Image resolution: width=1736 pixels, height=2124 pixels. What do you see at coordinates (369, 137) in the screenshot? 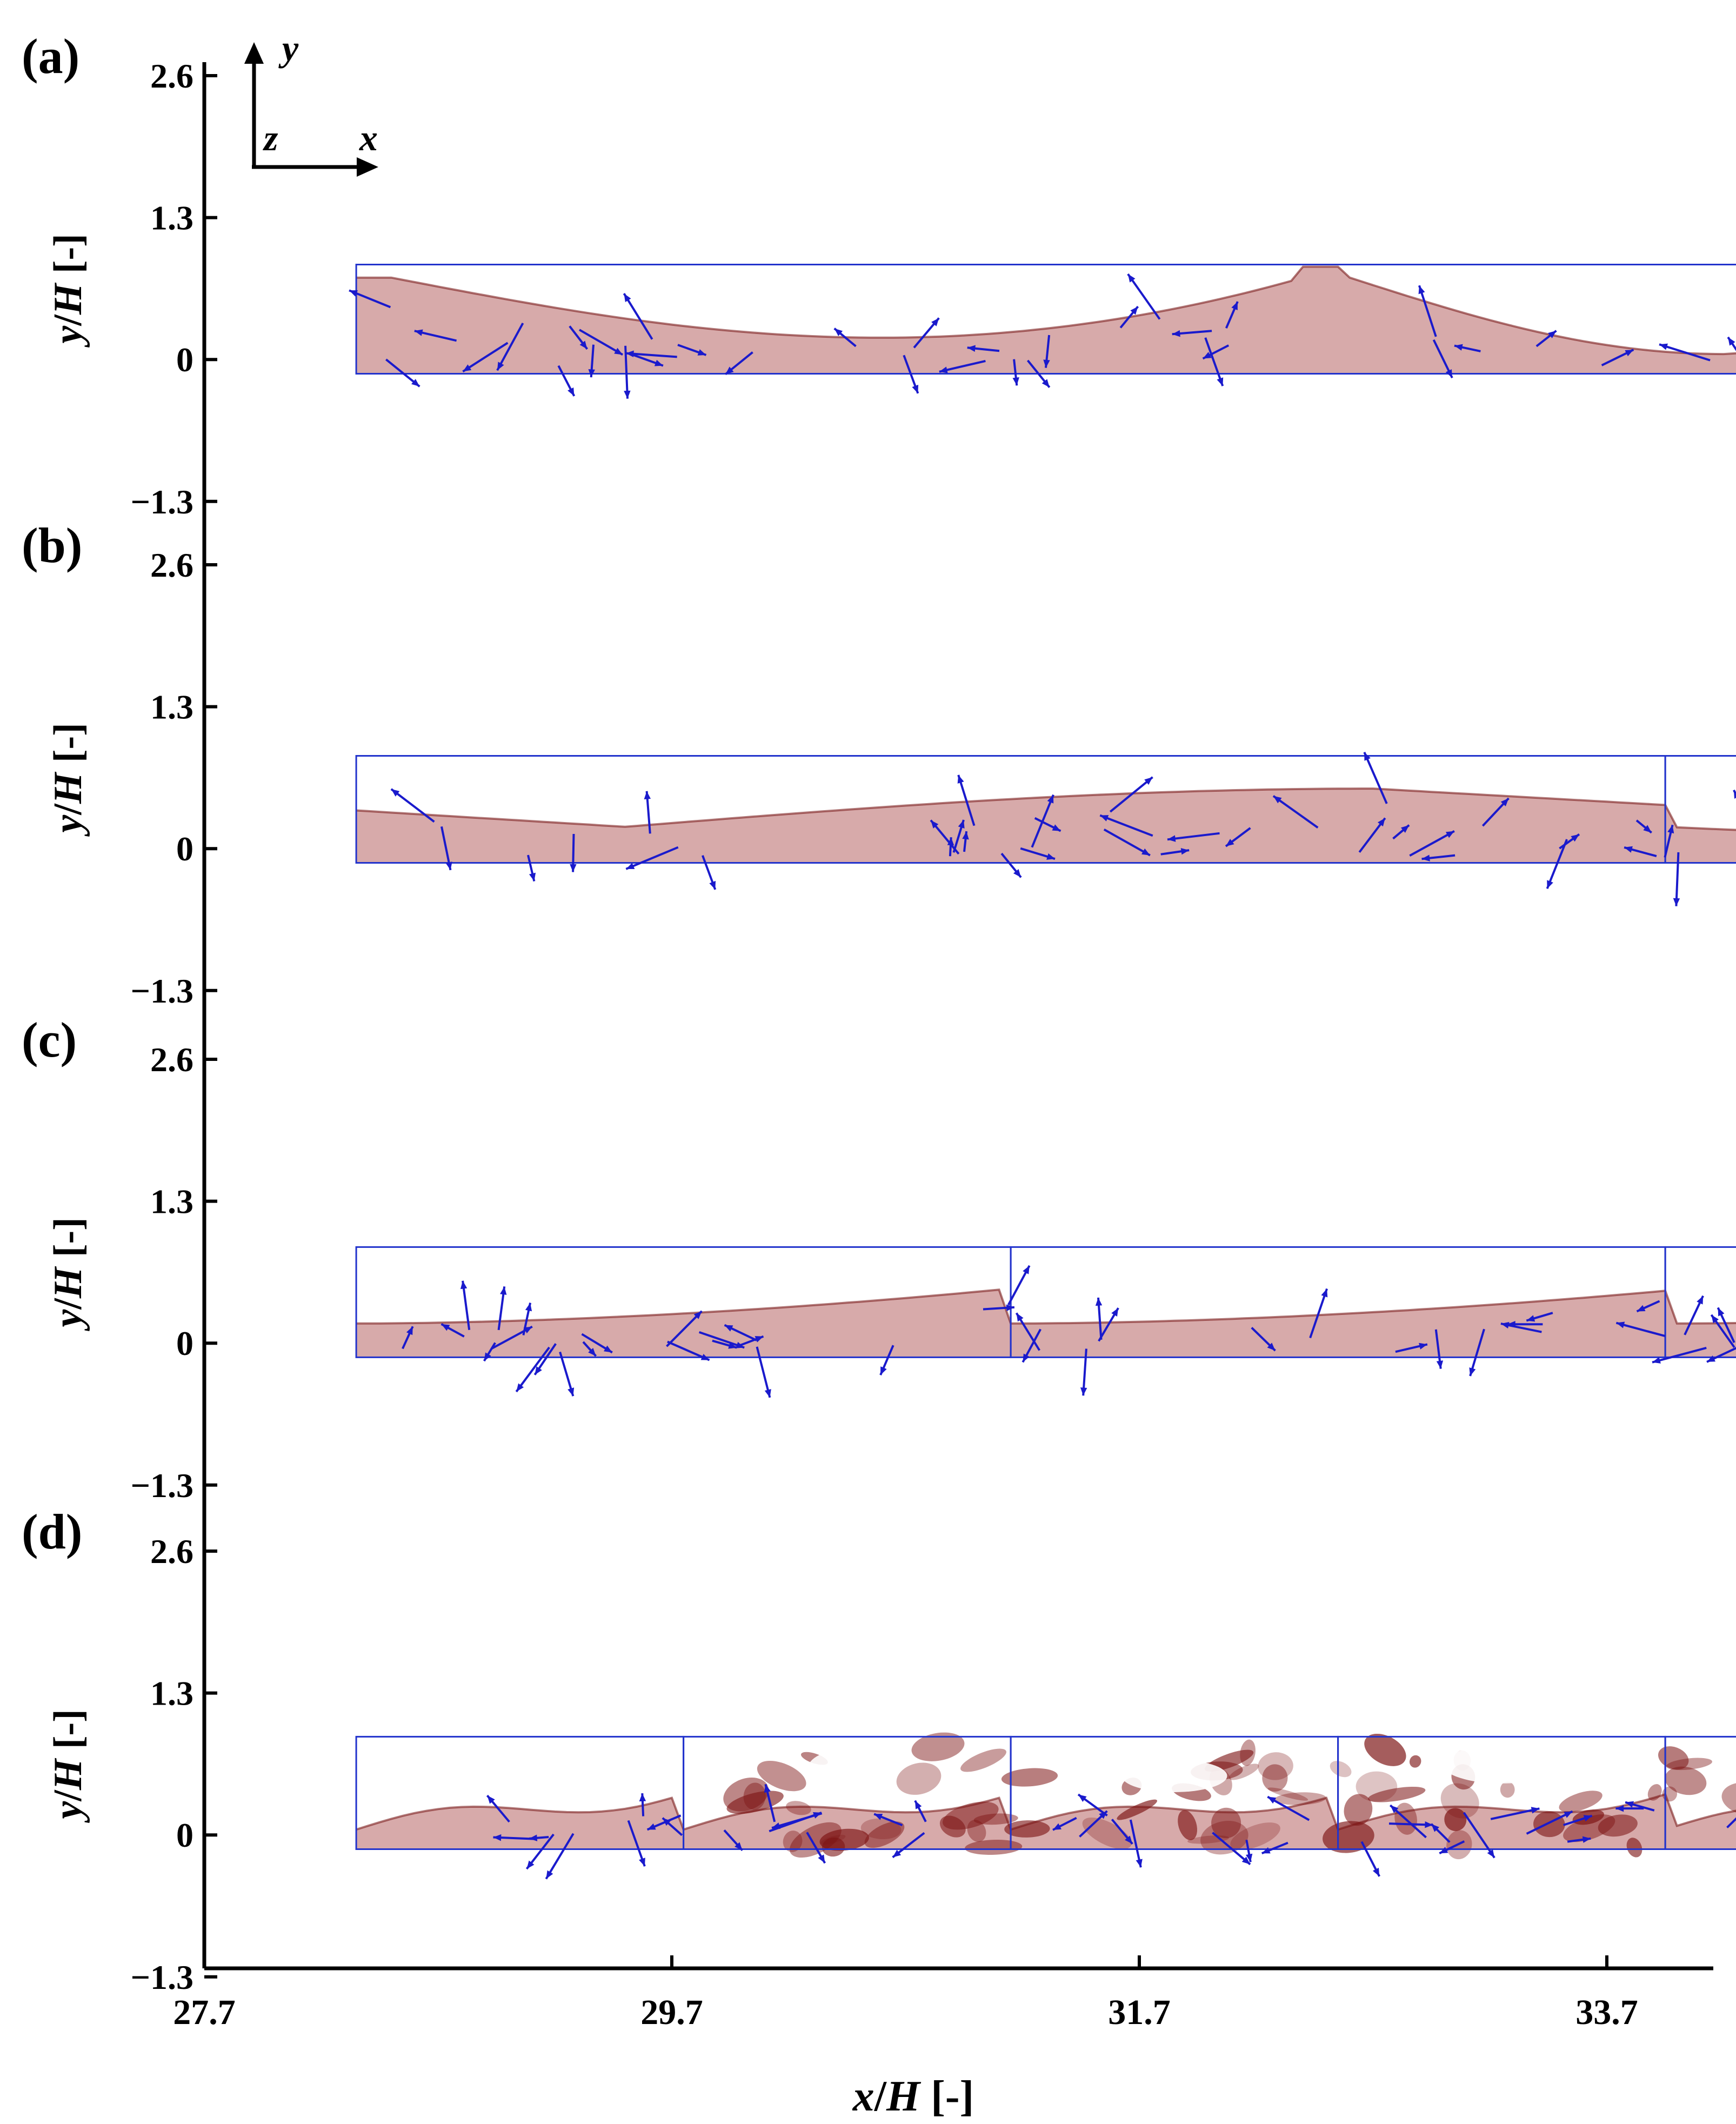
I see `indicator-x-label: x` at bounding box center [369, 137].